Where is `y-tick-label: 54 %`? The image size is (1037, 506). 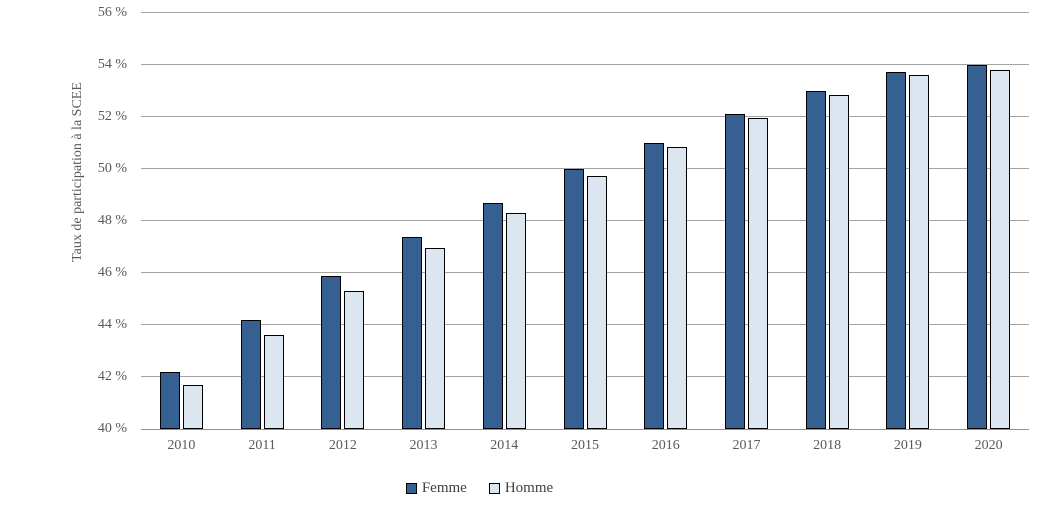 y-tick-label: 54 % is located at coordinates (112, 64).